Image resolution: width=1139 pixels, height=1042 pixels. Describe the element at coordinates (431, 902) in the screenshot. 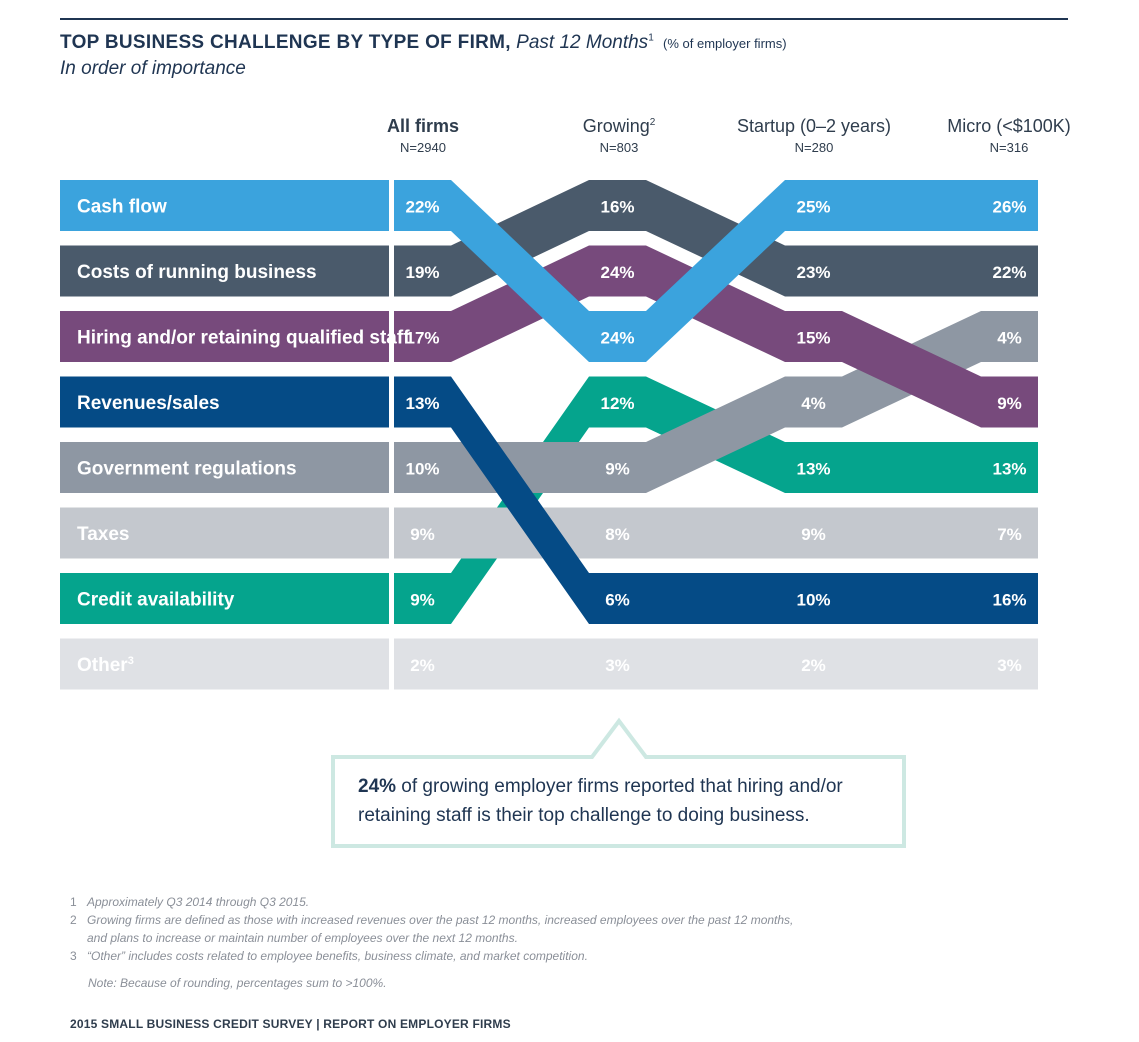

I see `footnote: 1 Approximately Q3 2014 through Q3 2015.` at that location.